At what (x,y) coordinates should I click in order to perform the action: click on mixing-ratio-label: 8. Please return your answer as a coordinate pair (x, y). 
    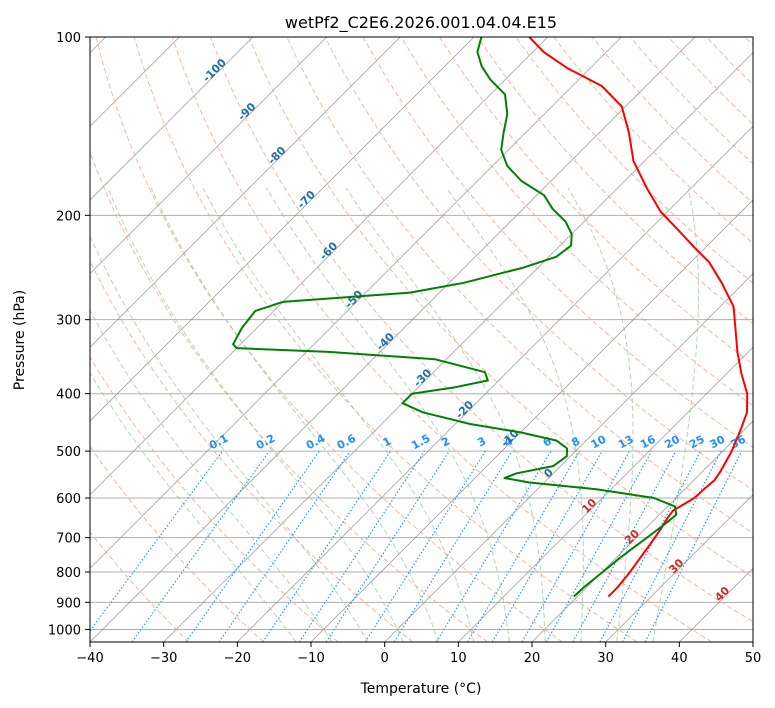
    Looking at the image, I should click on (575, 441).